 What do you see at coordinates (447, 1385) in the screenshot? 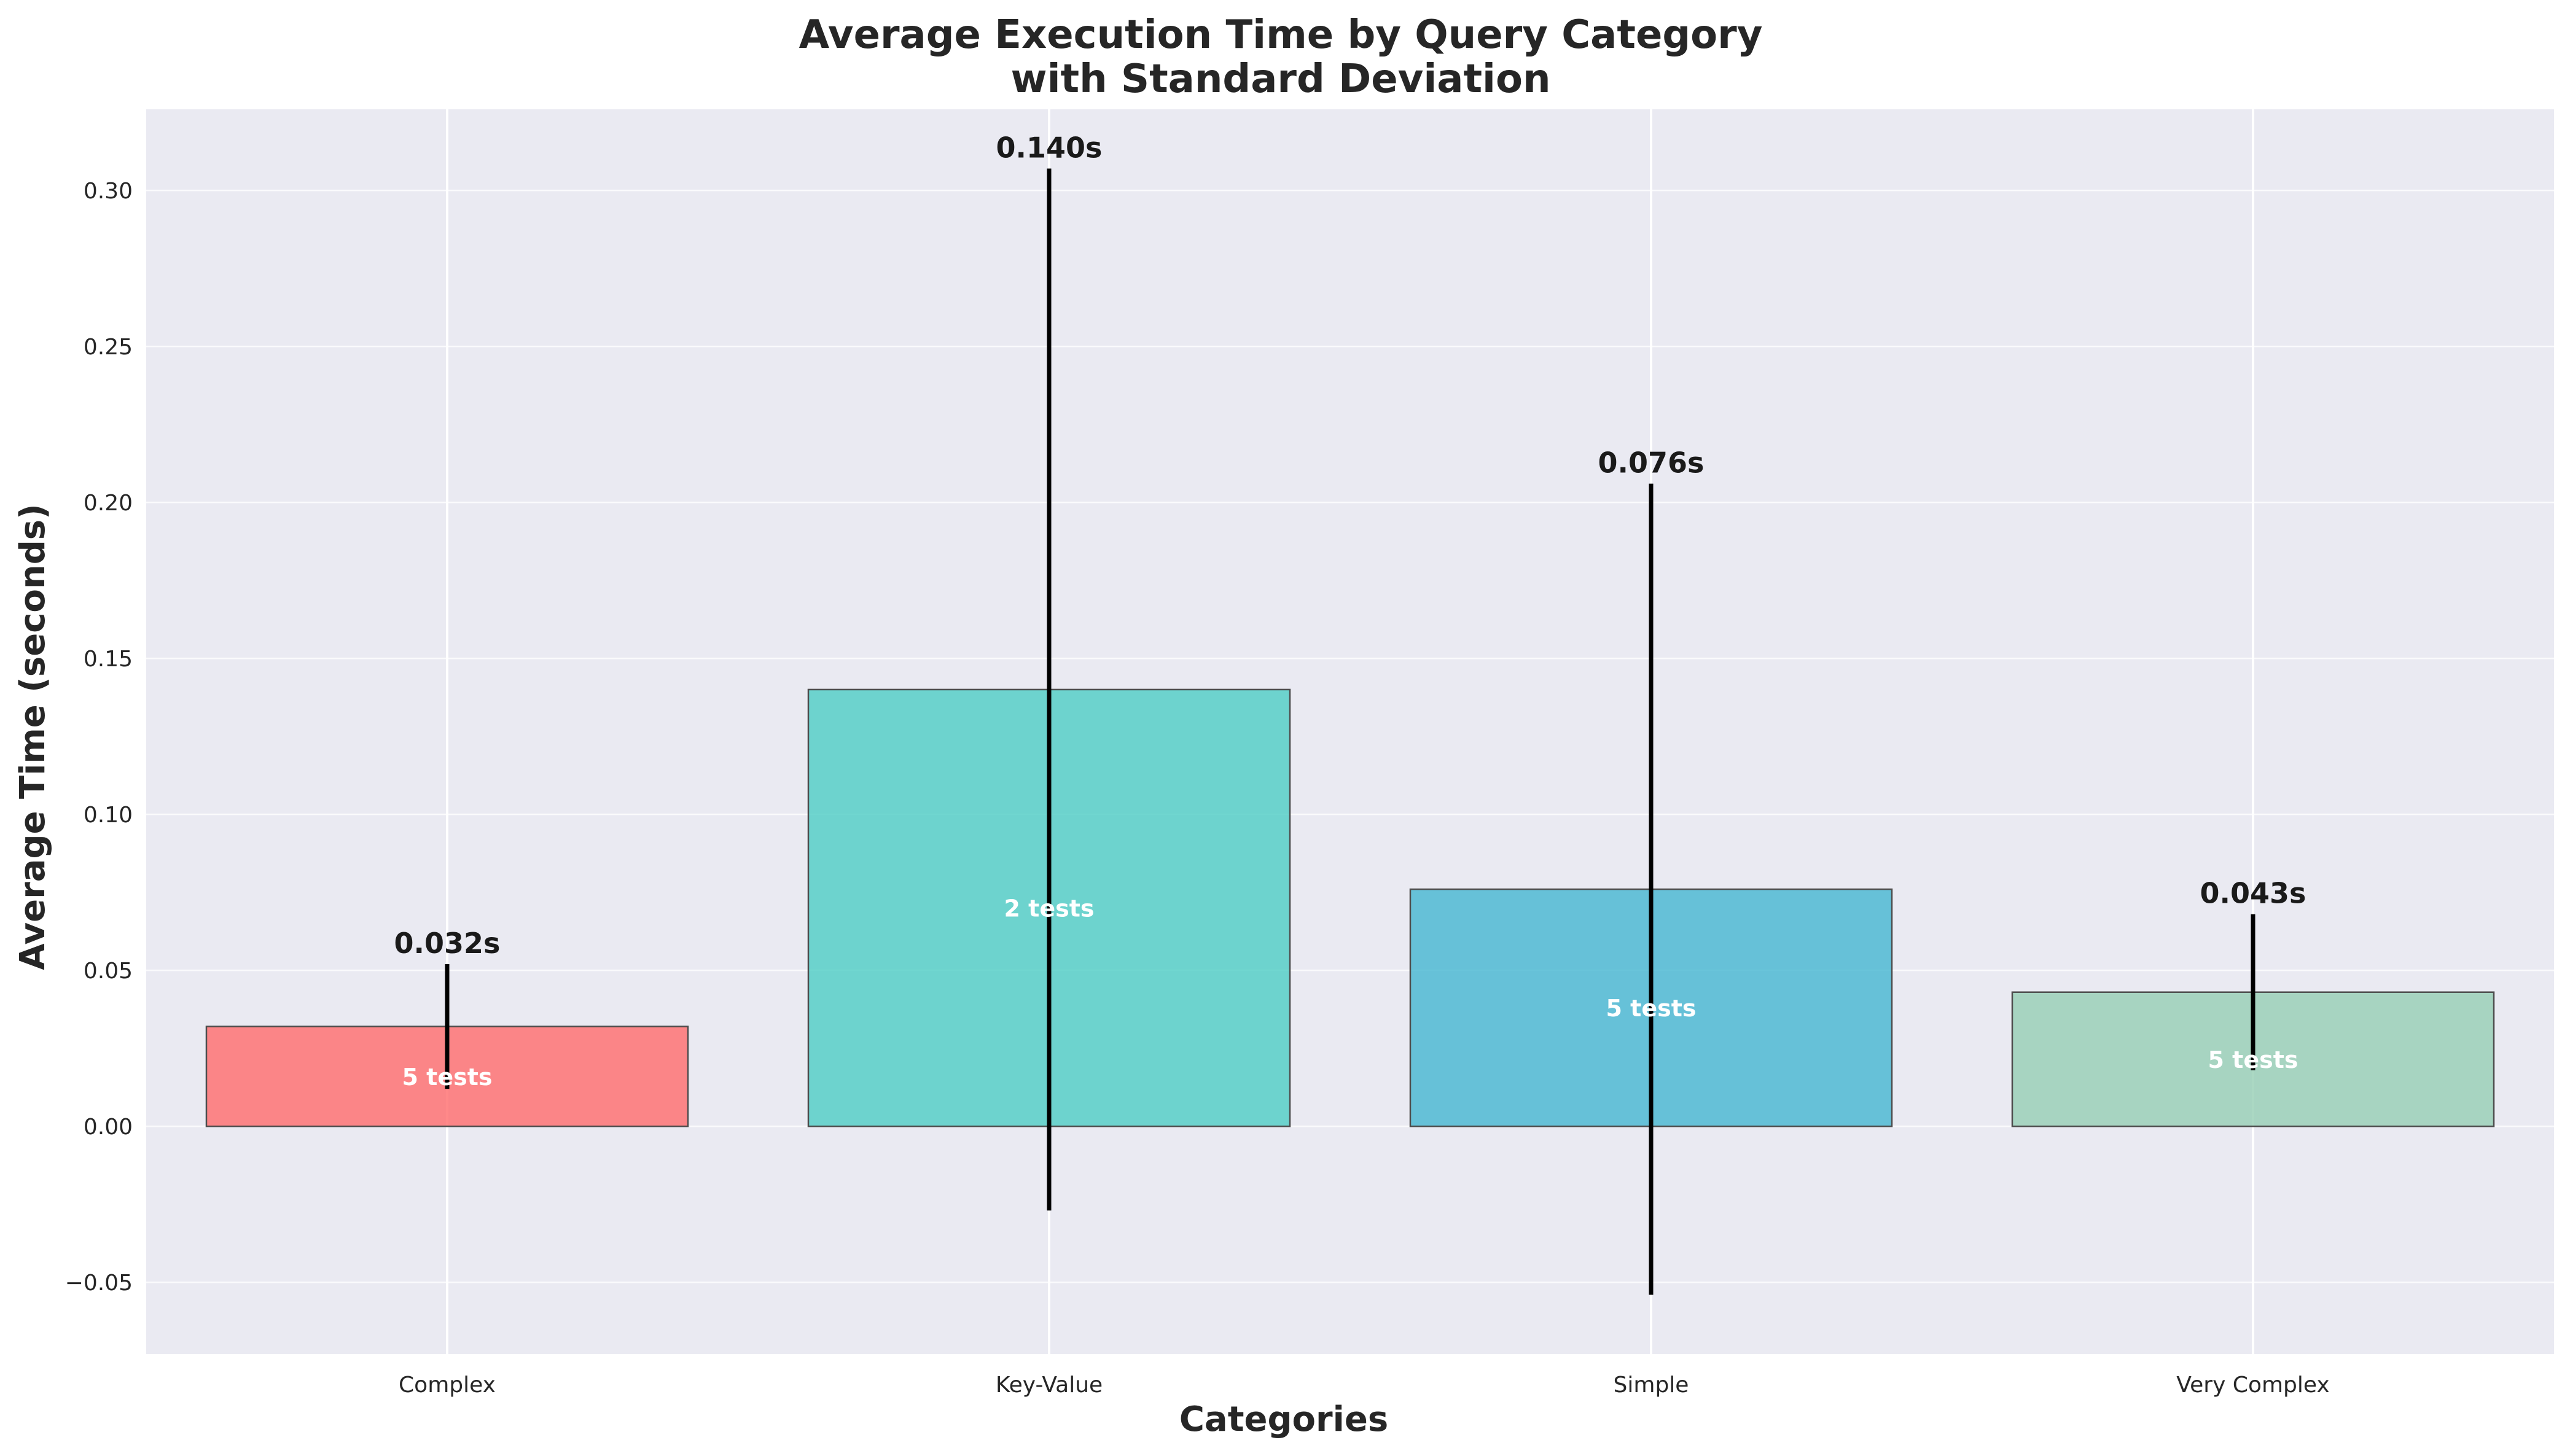
I see `x-tick-label: Complex` at bounding box center [447, 1385].